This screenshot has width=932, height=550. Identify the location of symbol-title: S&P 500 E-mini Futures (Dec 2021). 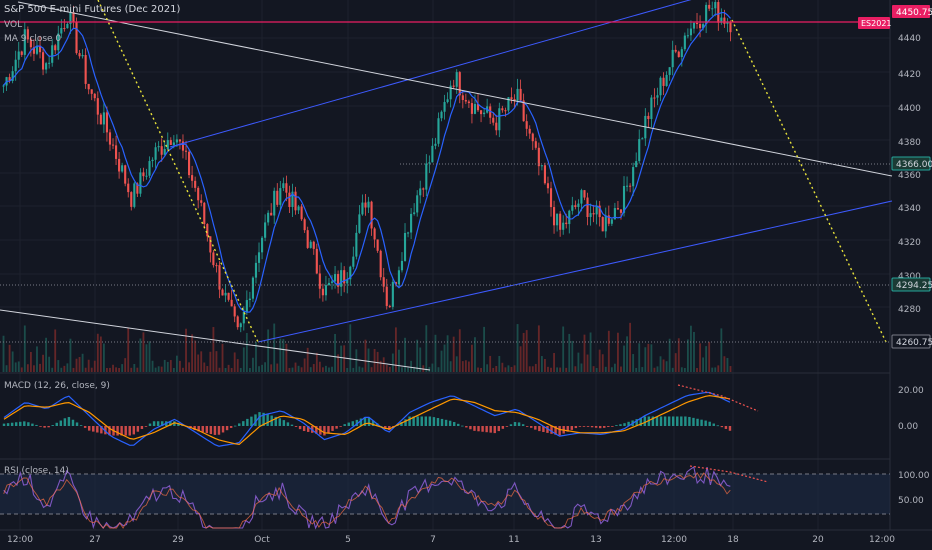
(92, 9).